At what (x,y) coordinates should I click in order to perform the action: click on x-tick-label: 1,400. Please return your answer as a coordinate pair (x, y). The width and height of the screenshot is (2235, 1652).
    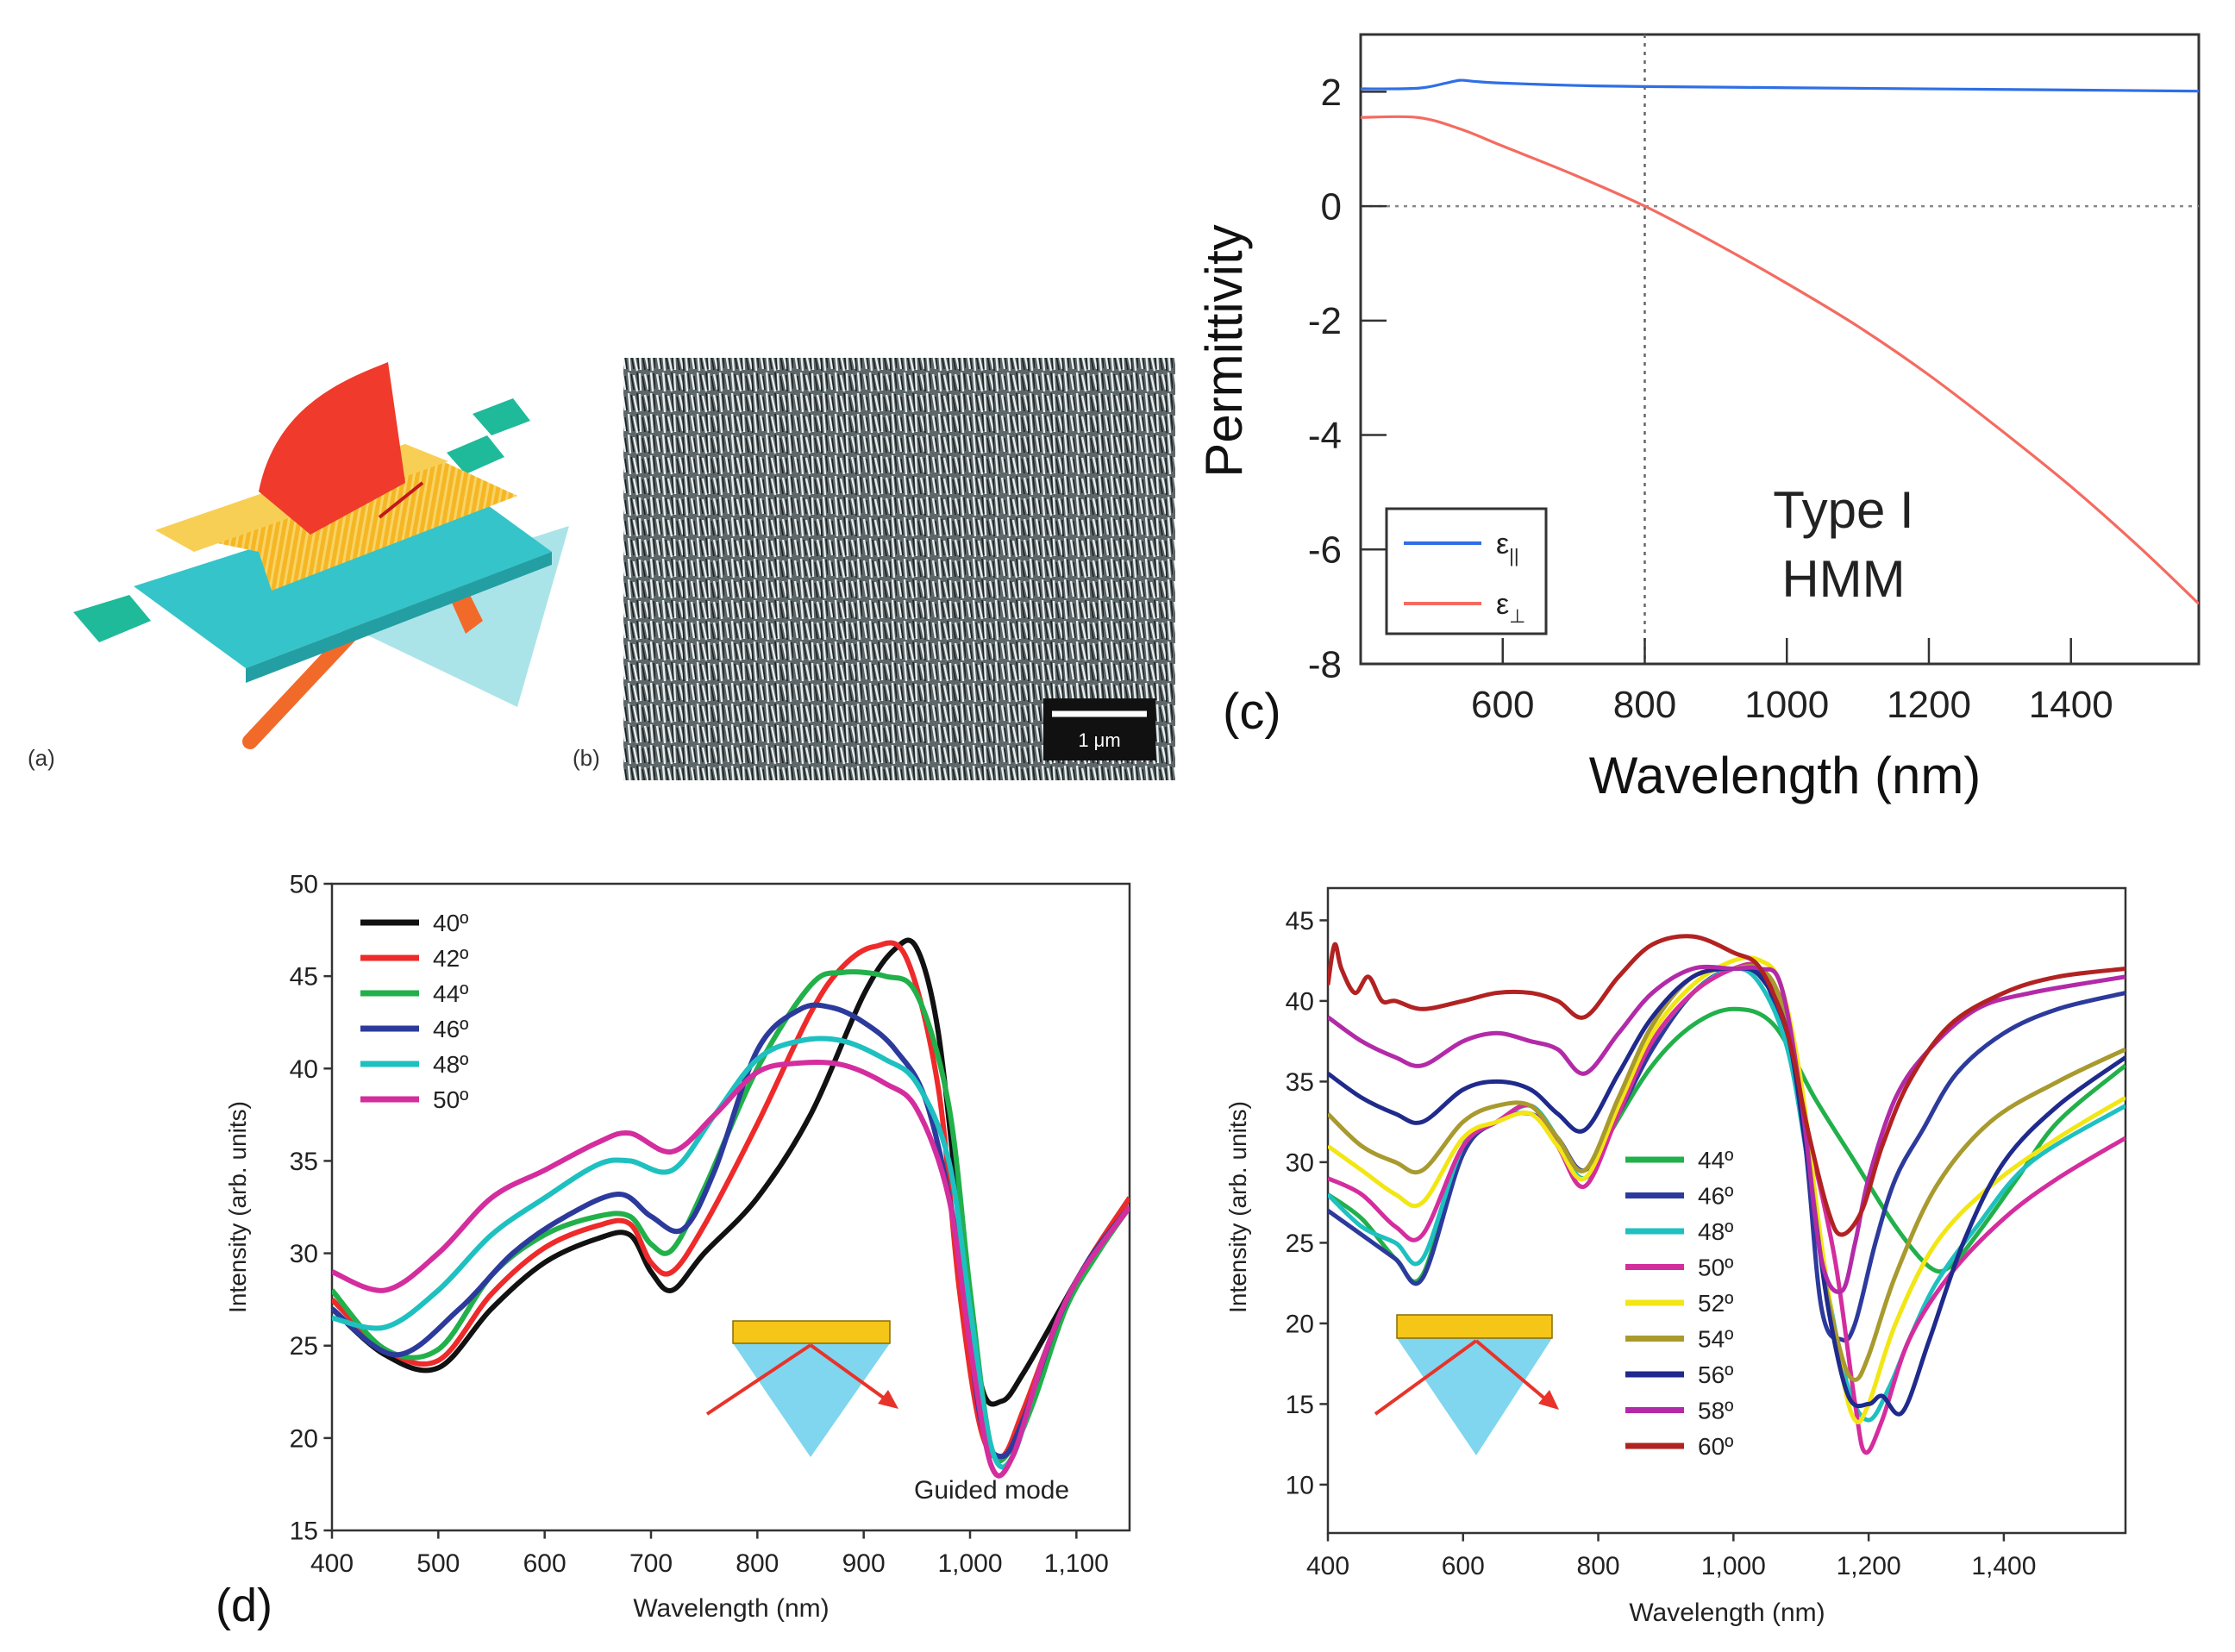
    Looking at the image, I should click on (2003, 1566).